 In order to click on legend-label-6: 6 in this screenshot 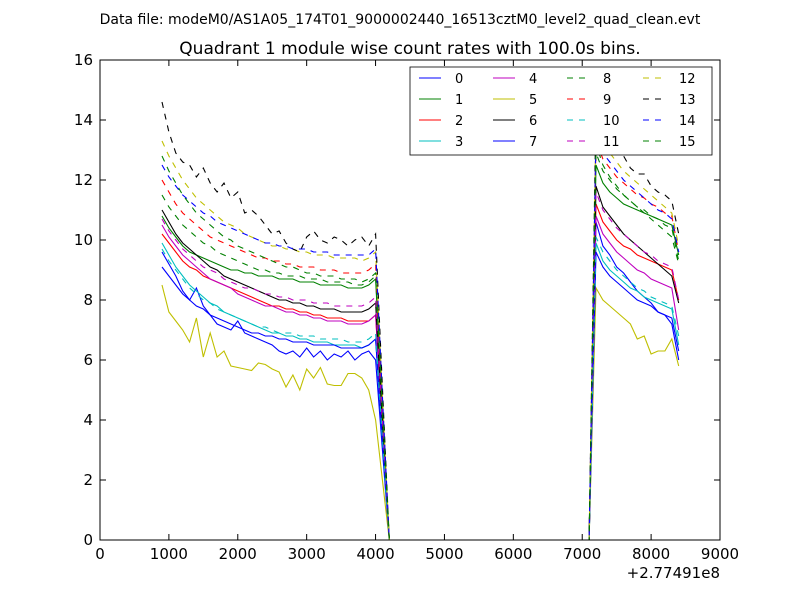, I will do `click(533, 121)`.